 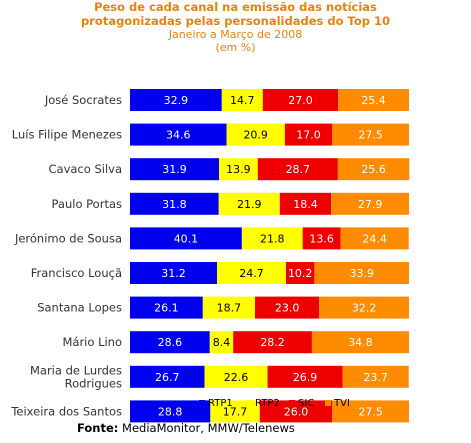 I want to click on source-label: Fonte:, so click(x=98, y=428).